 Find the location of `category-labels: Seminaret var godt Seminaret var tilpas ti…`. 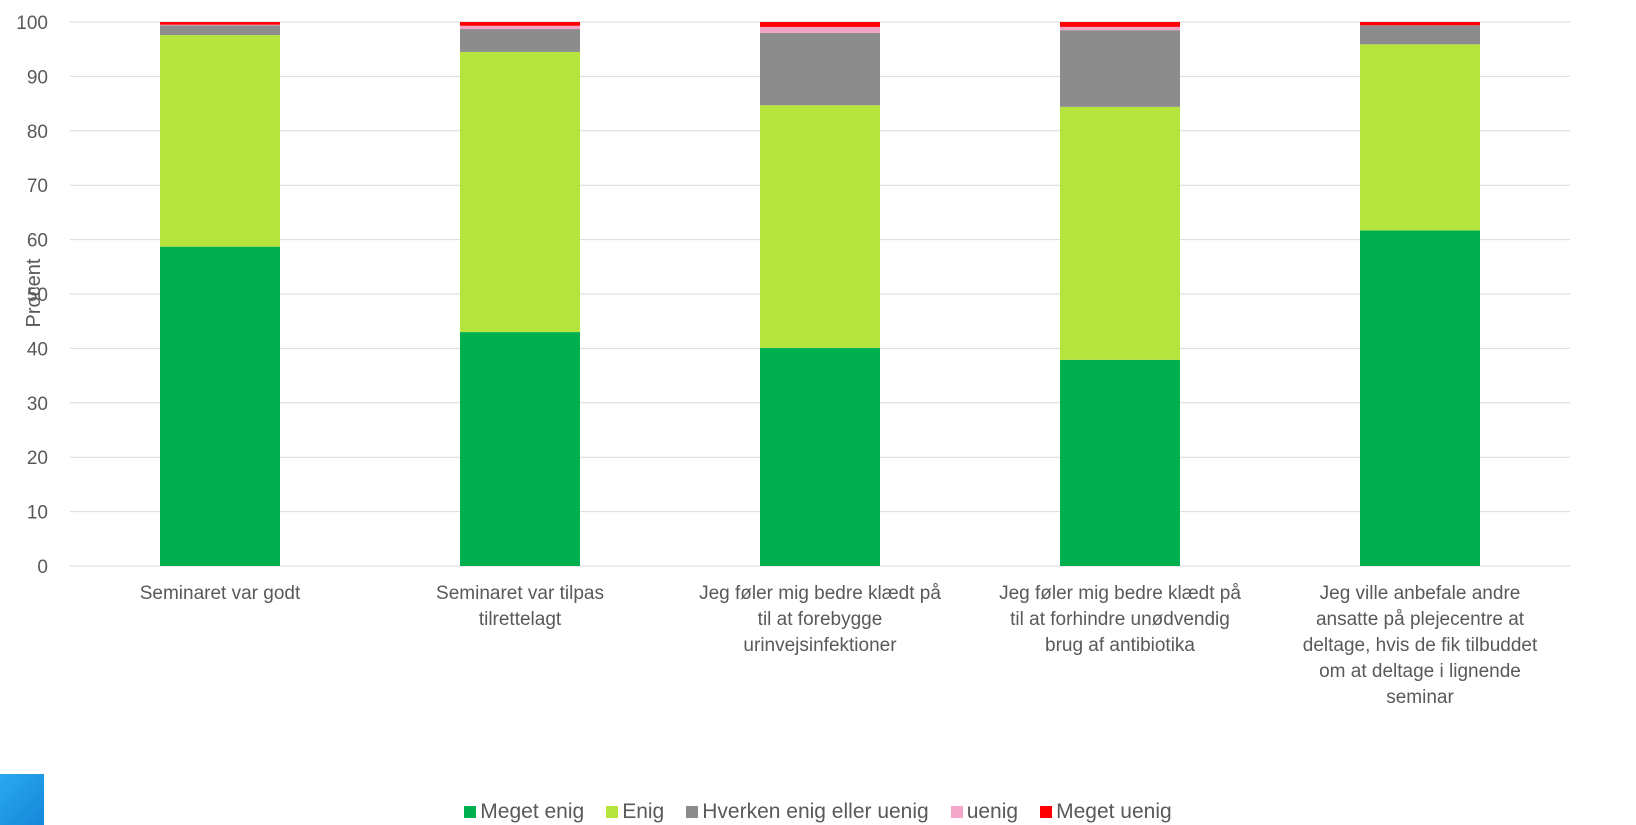

category-labels: Seminaret var godt Seminaret var tilpas ti… is located at coordinates (839, 645).